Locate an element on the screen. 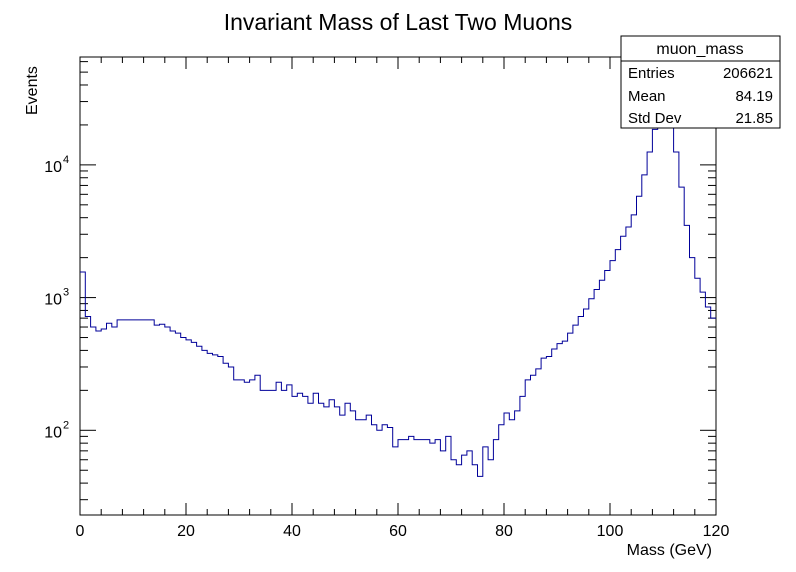  stats-mean-value: 84.19 is located at coordinates (754, 96).